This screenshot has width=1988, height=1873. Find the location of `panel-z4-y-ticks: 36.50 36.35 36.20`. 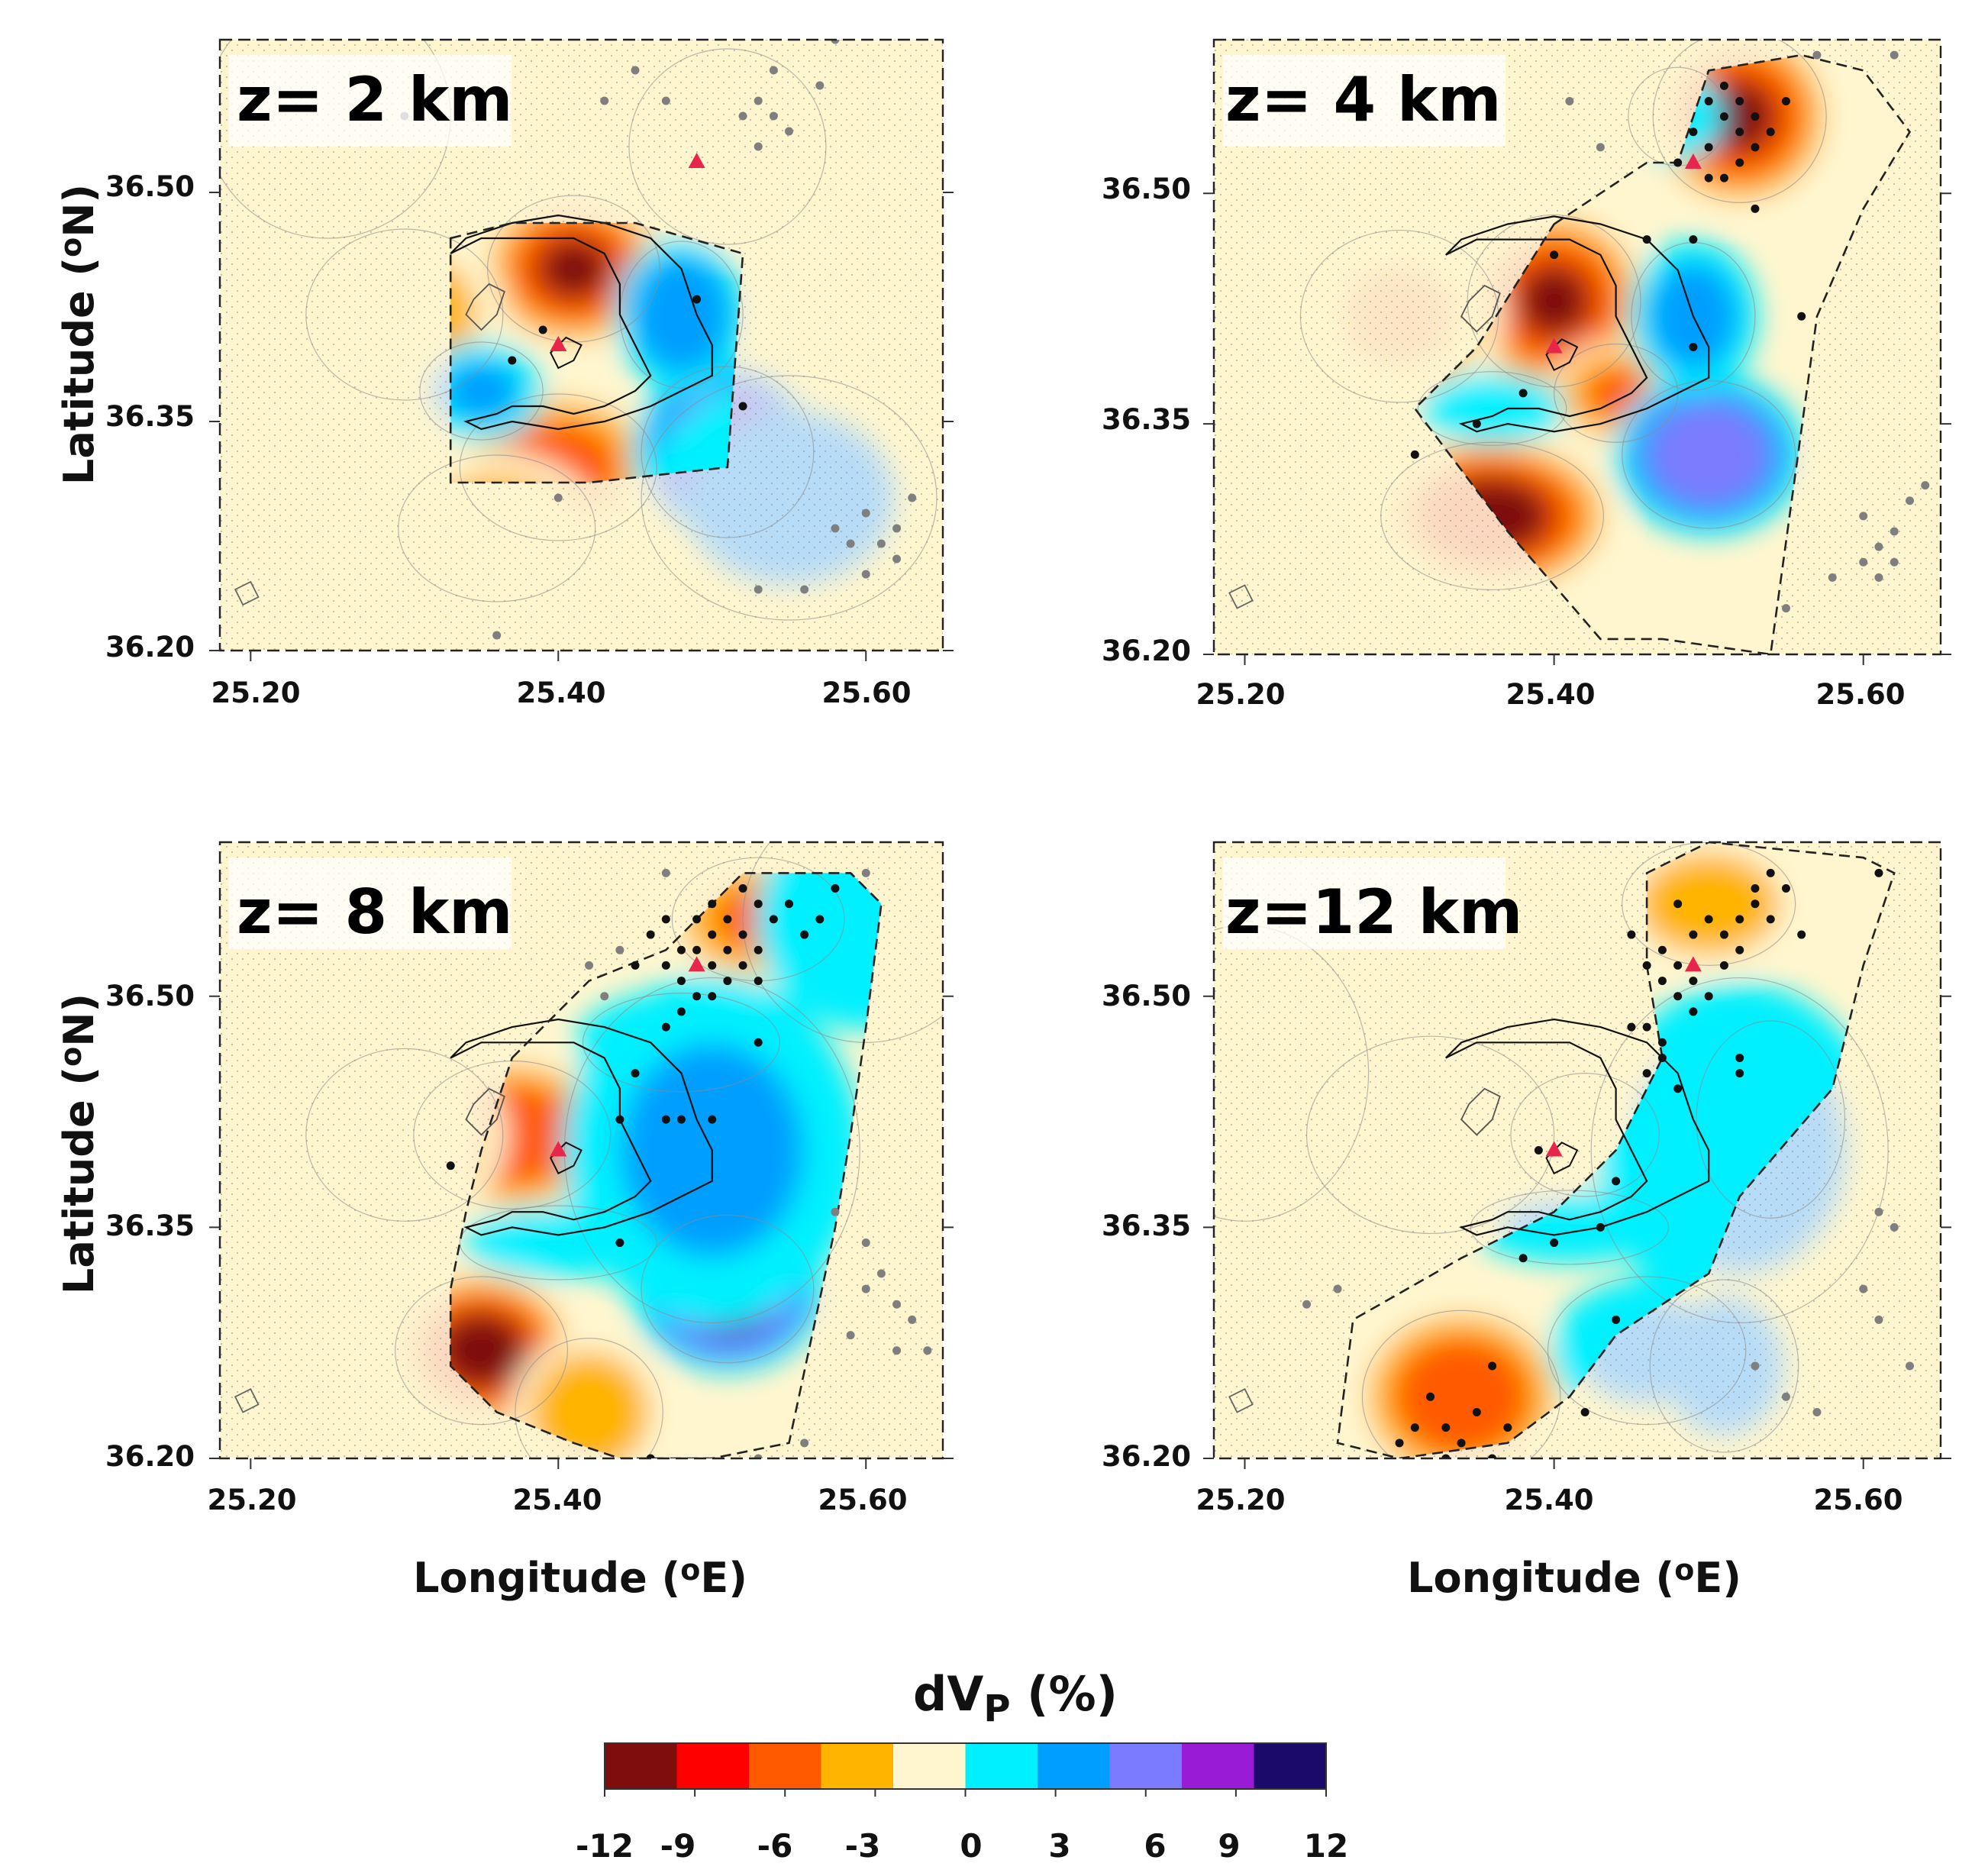

panel-z4-y-ticks: 36.50 36.35 36.20 is located at coordinates (1146, 420).